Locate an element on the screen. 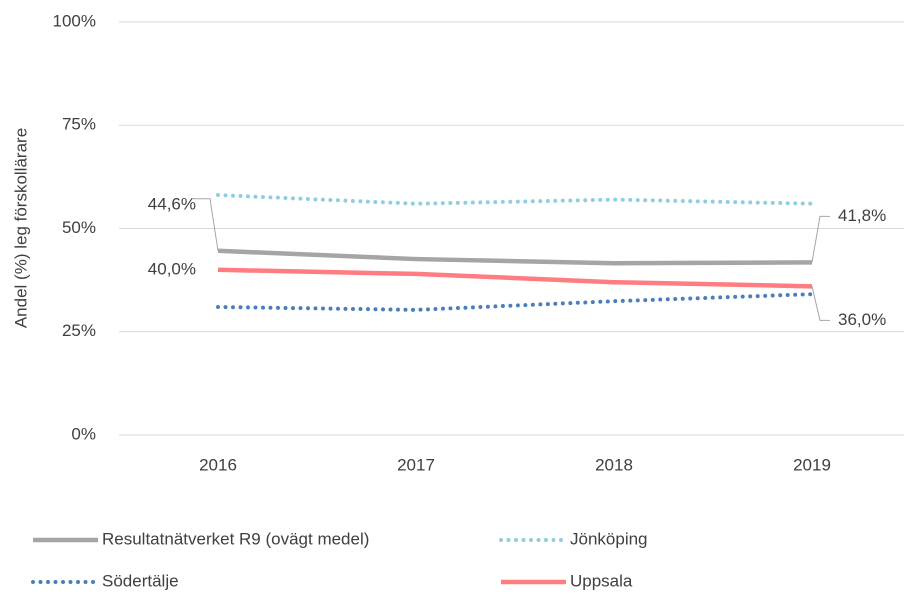 The image size is (904, 597). data-label: 44,6% is located at coordinates (172, 203).